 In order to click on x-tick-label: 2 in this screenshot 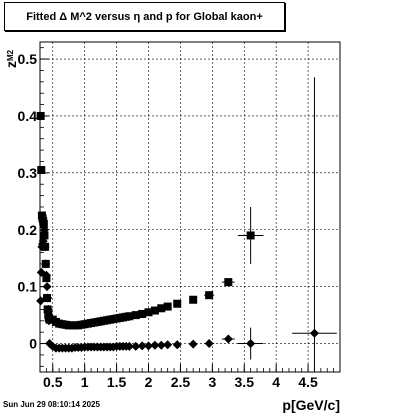, I will do `click(149, 382)`.